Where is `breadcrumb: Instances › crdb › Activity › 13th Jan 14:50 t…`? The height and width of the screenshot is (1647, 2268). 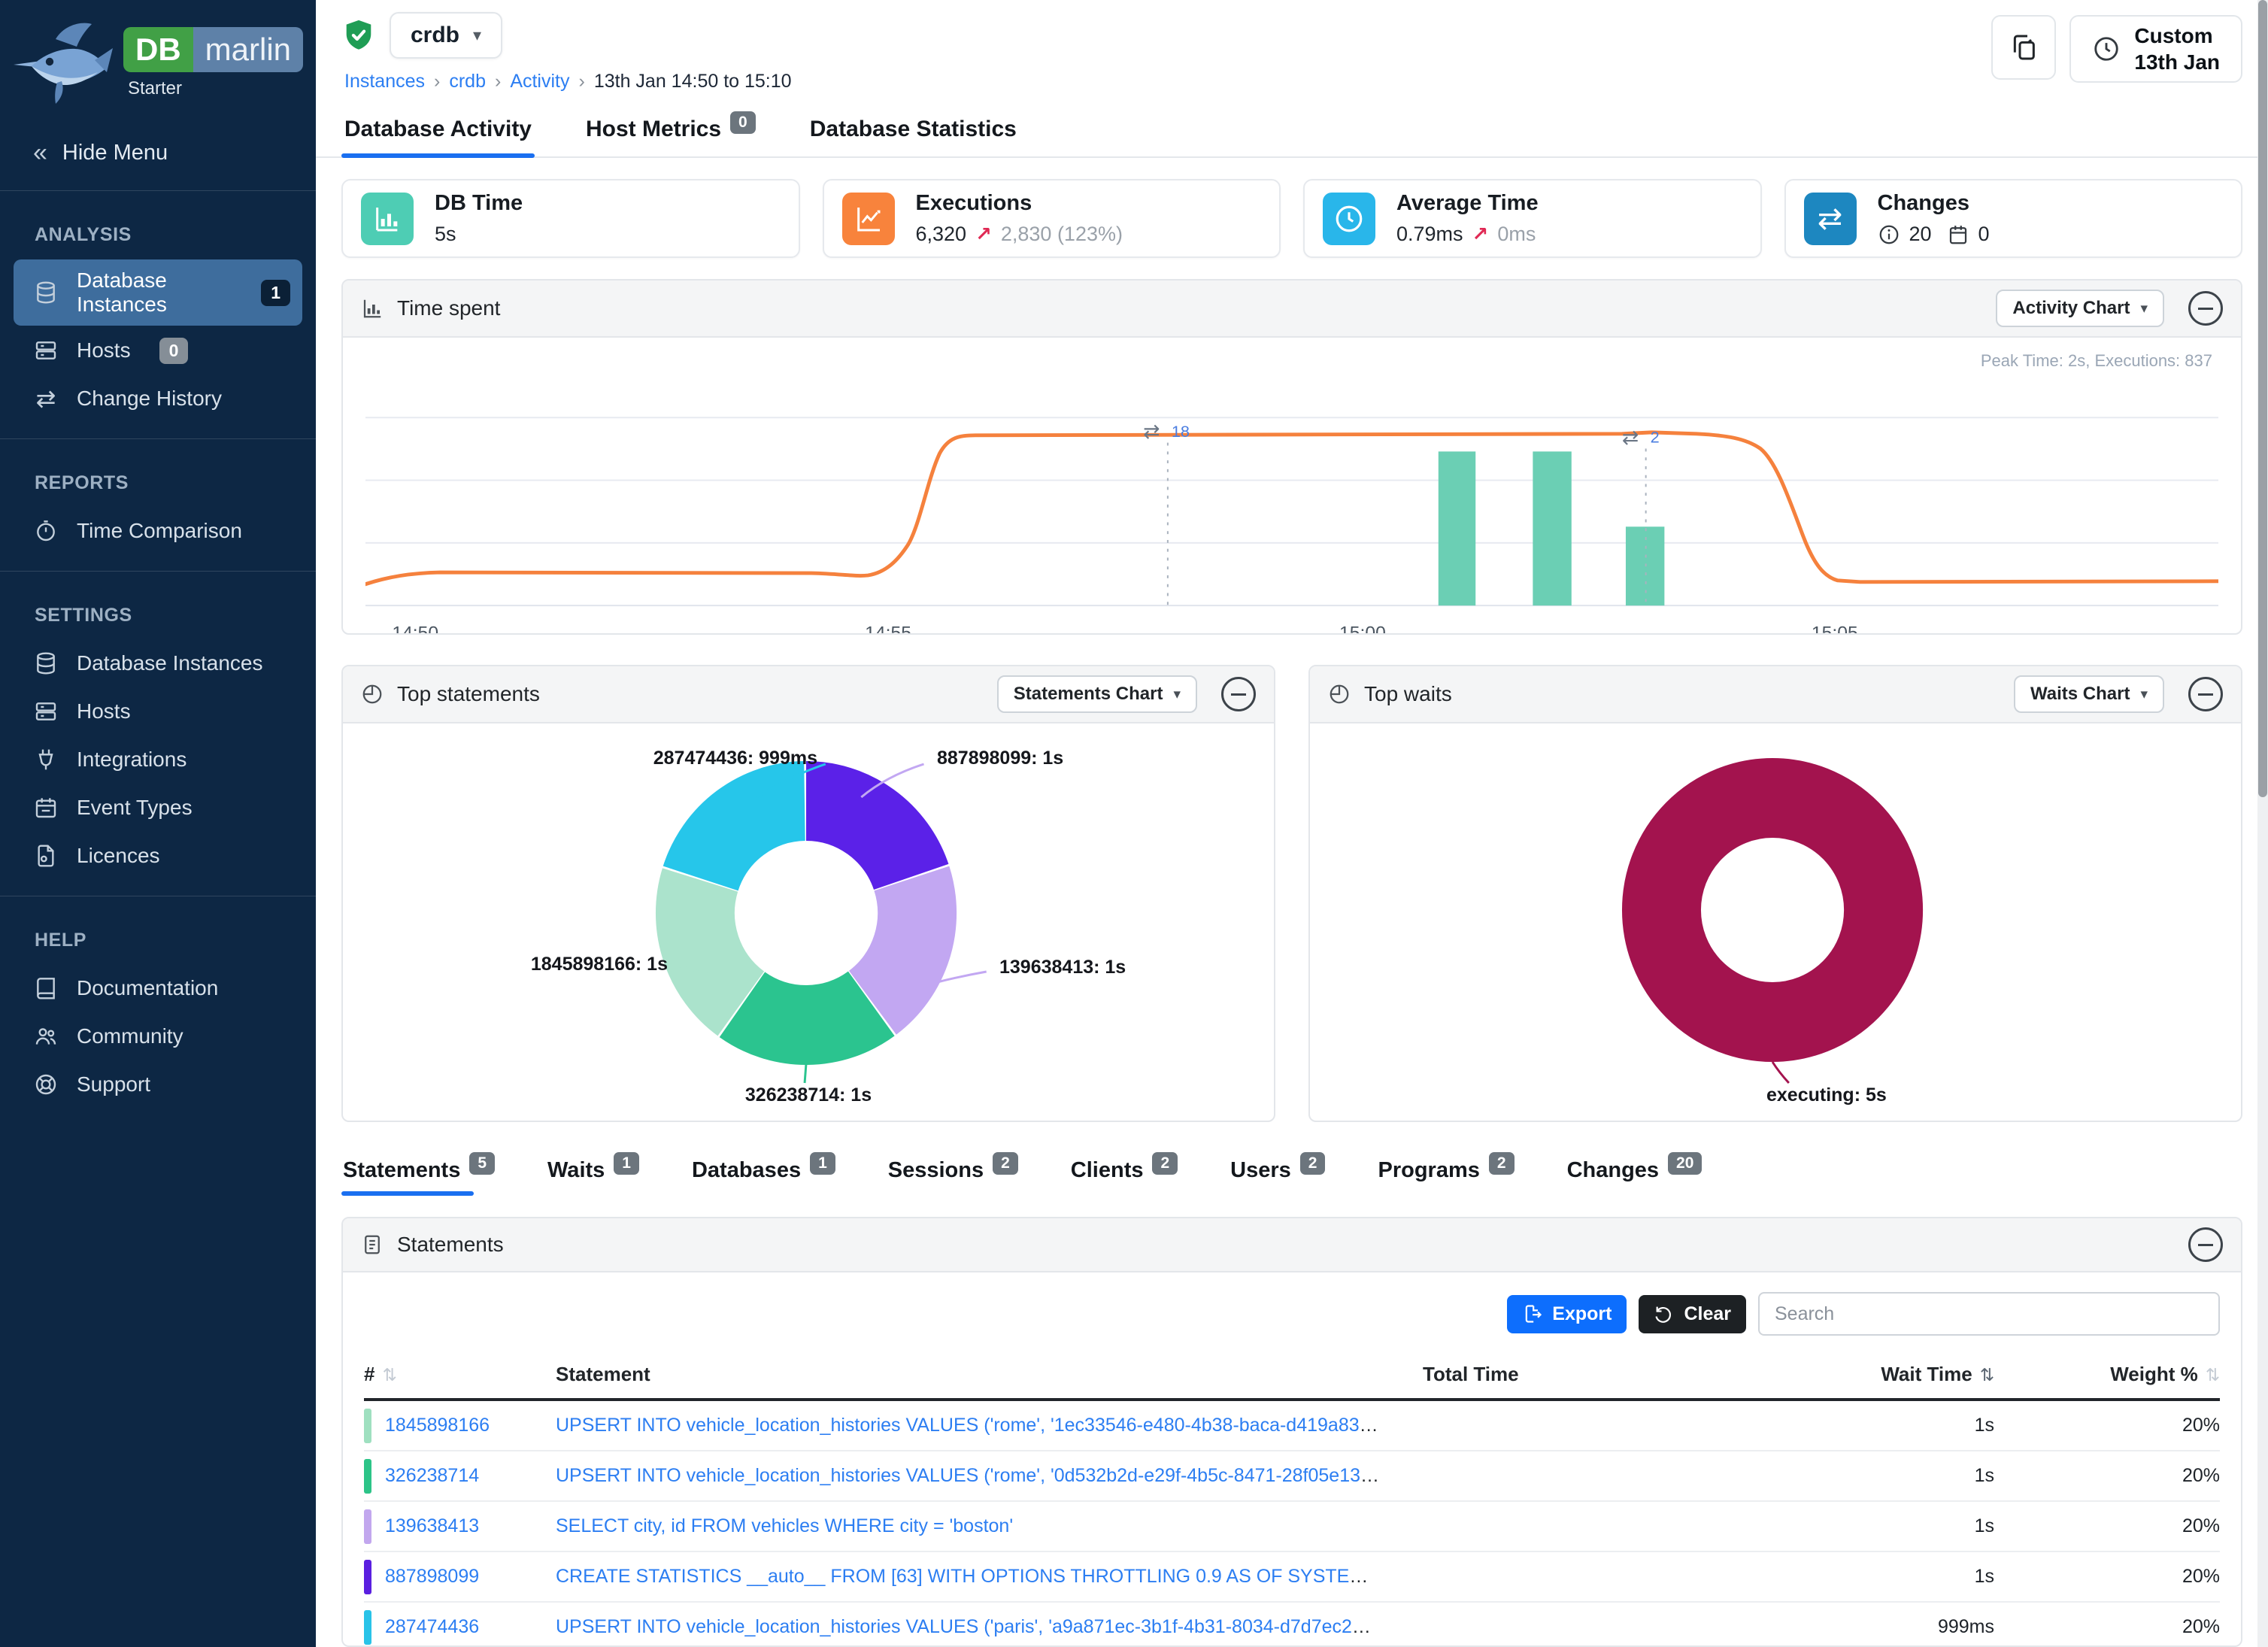 breadcrumb: Instances › crdb › Activity › 13th Jan 14:50 t… is located at coordinates (568, 81).